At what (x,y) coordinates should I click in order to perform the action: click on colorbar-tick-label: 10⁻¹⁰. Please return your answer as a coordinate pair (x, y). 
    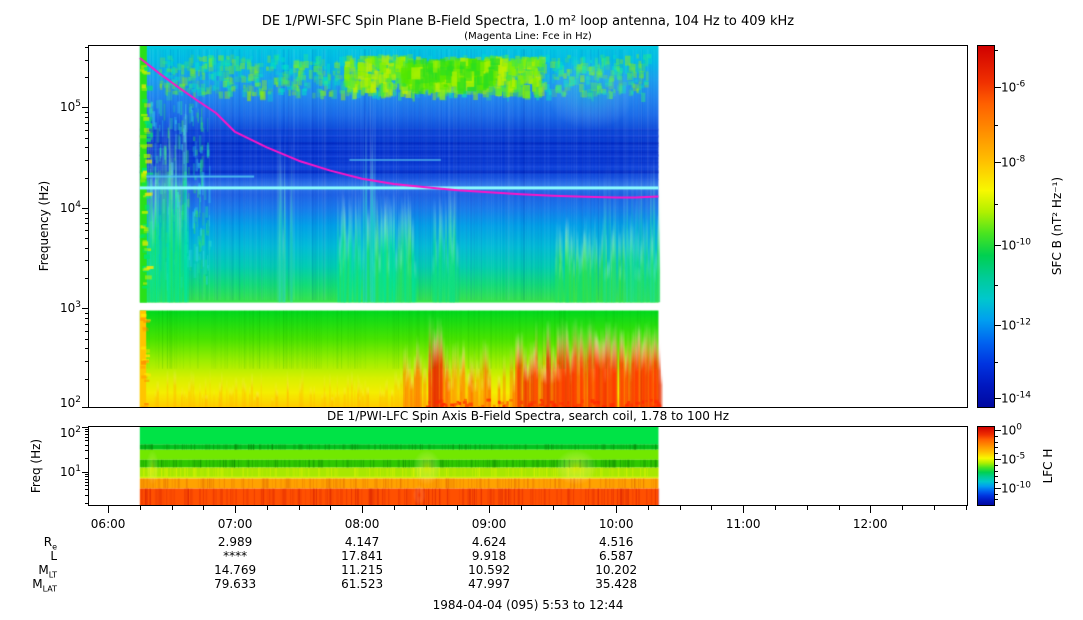
    Looking at the image, I should click on (1016, 245).